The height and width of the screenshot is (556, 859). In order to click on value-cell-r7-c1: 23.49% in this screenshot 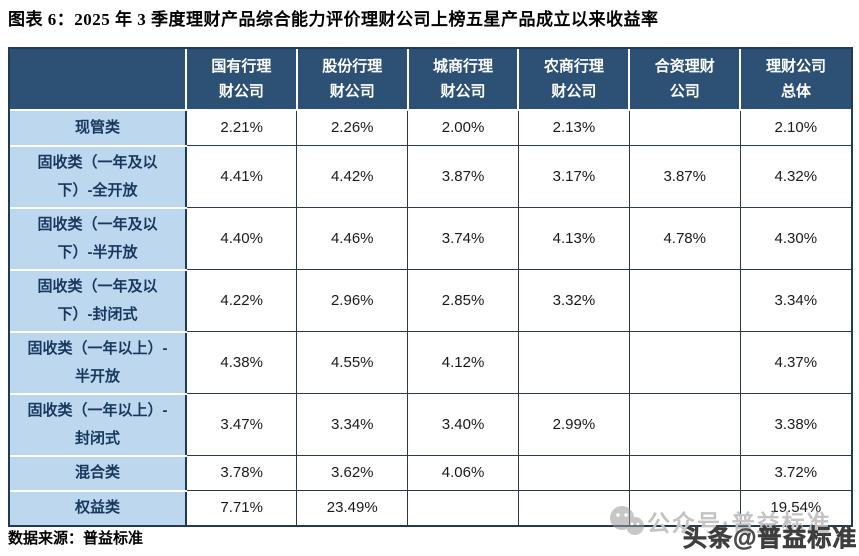, I will do `click(352, 507)`.